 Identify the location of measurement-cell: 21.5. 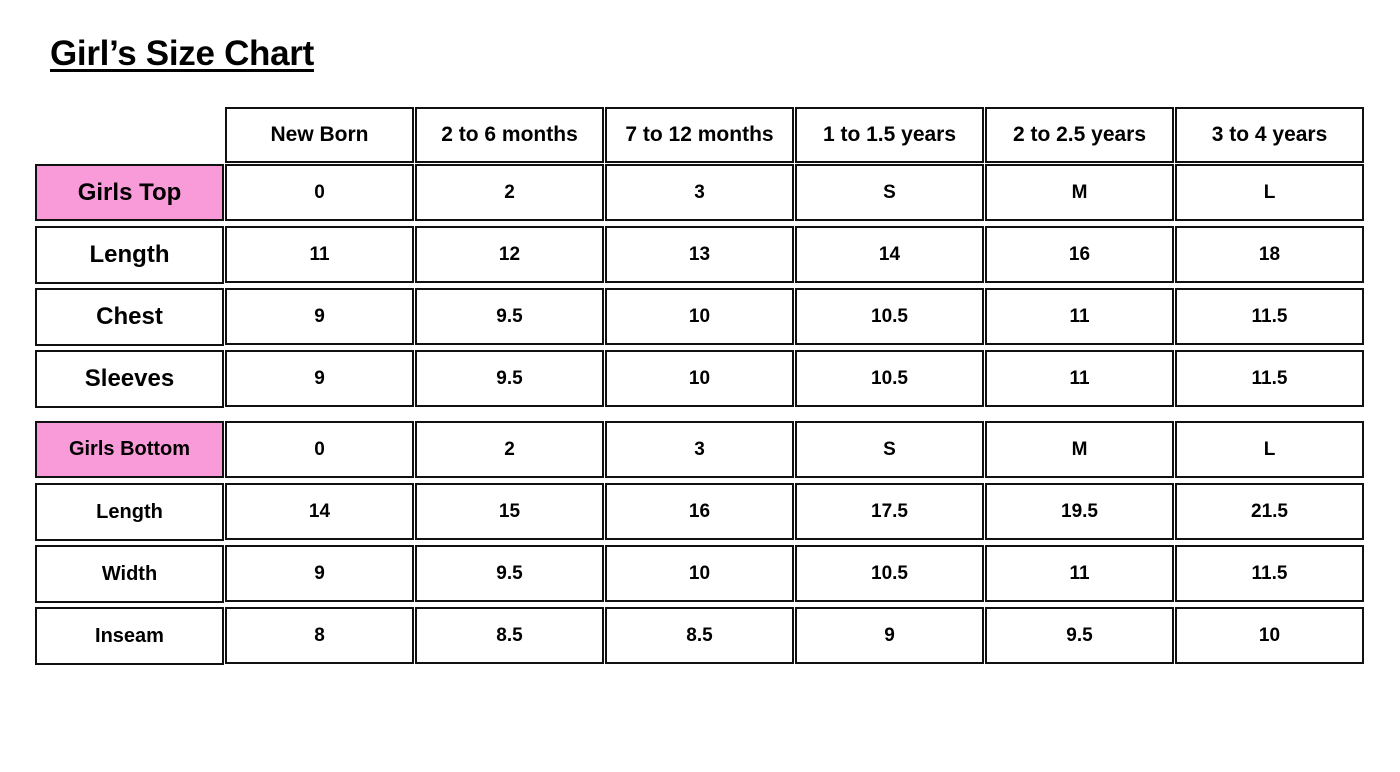
(1269, 511).